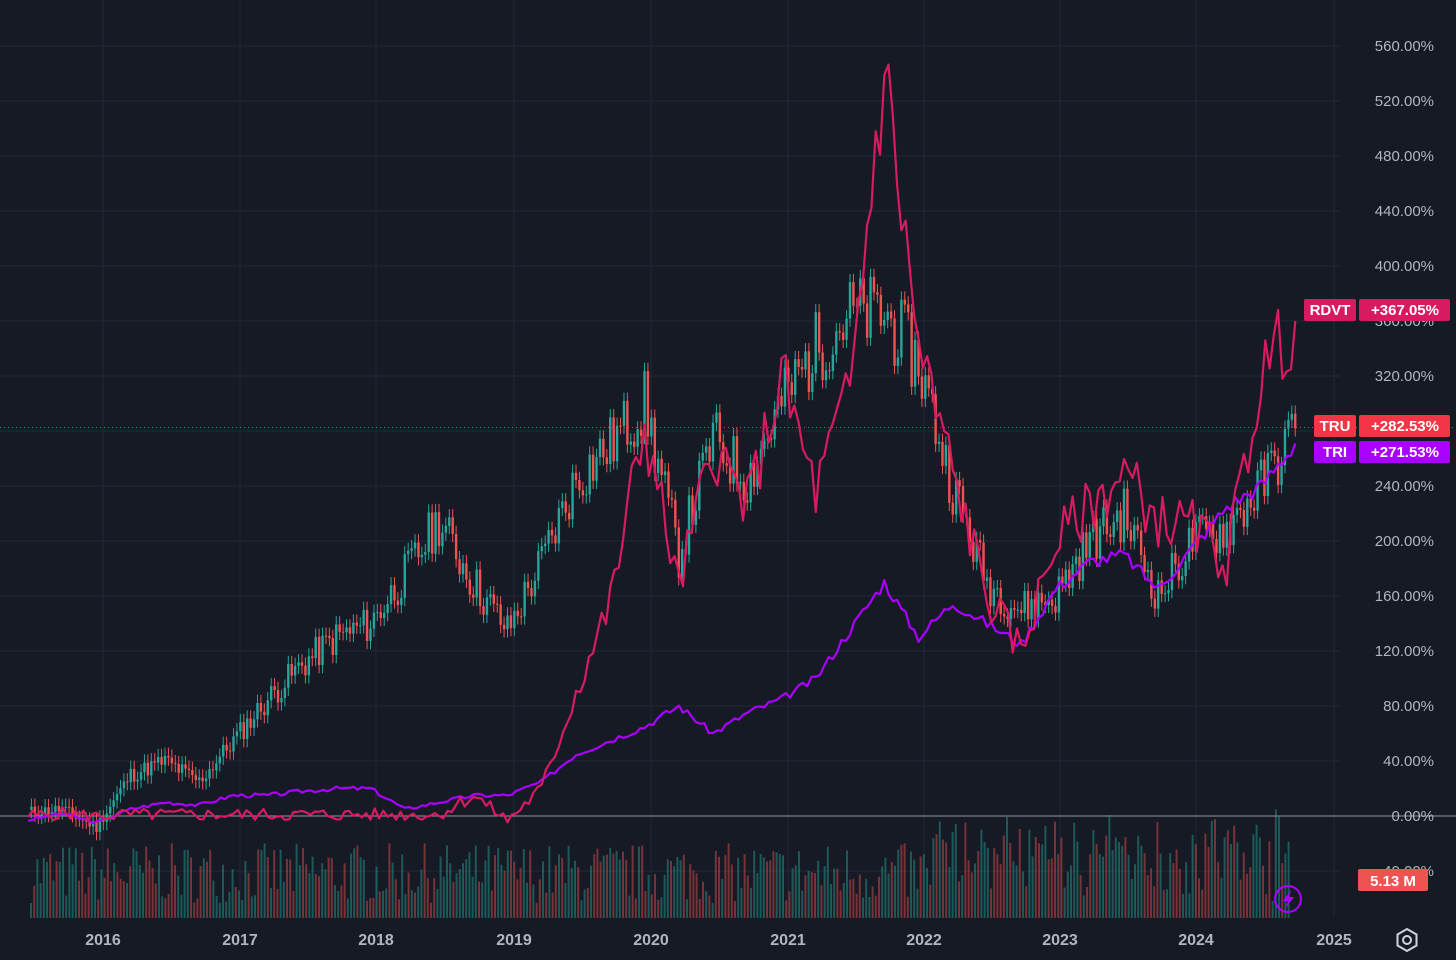 Image resolution: width=1456 pixels, height=960 pixels. What do you see at coordinates (1334, 940) in the screenshot?
I see `x-tick-label: 2025` at bounding box center [1334, 940].